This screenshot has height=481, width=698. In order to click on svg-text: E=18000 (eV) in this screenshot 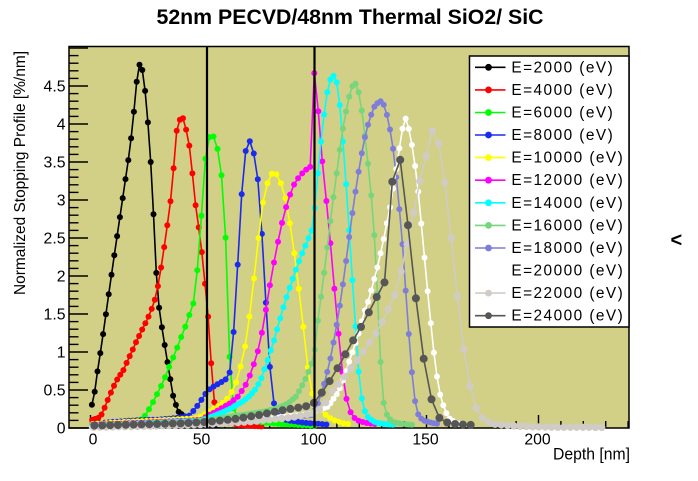, I will do `click(567, 248)`.